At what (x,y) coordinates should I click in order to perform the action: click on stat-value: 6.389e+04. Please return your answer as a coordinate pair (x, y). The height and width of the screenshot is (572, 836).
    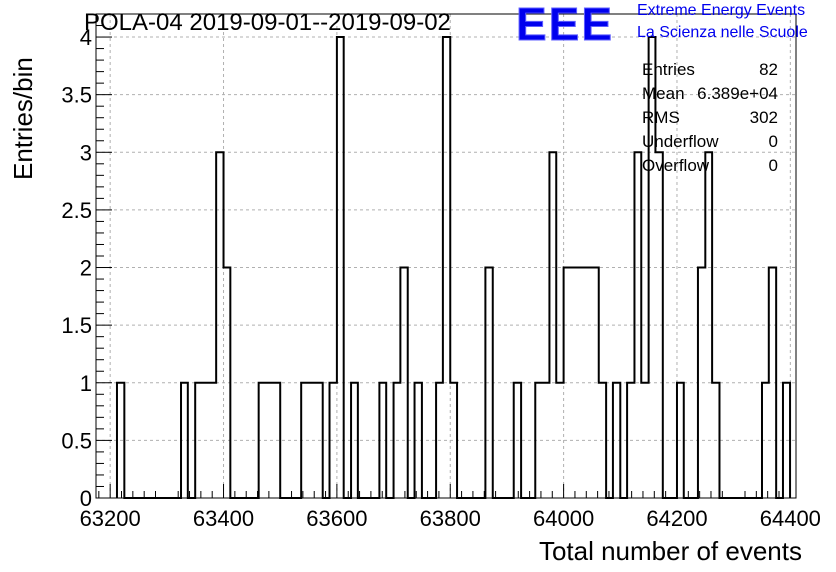
    Looking at the image, I should click on (737, 93).